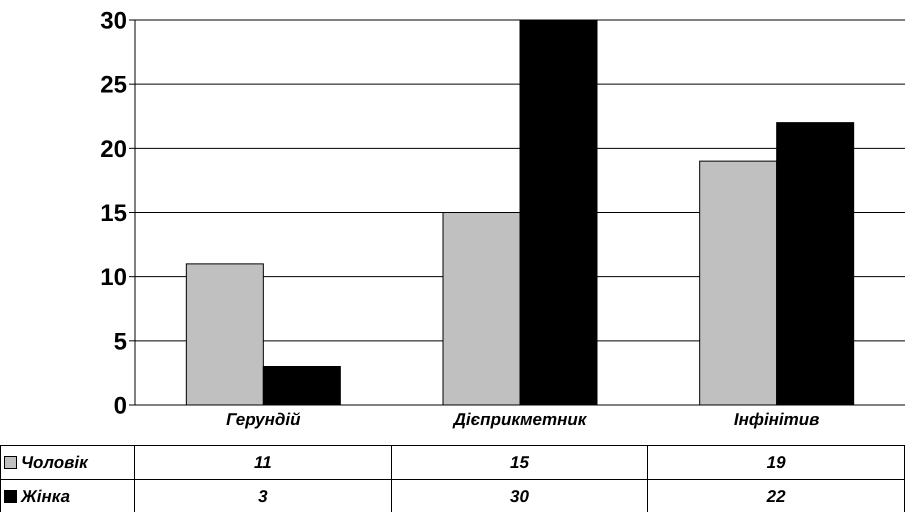 Image resolution: width=915 pixels, height=512 pixels. I want to click on y-tick-label: 25, so click(113, 85).